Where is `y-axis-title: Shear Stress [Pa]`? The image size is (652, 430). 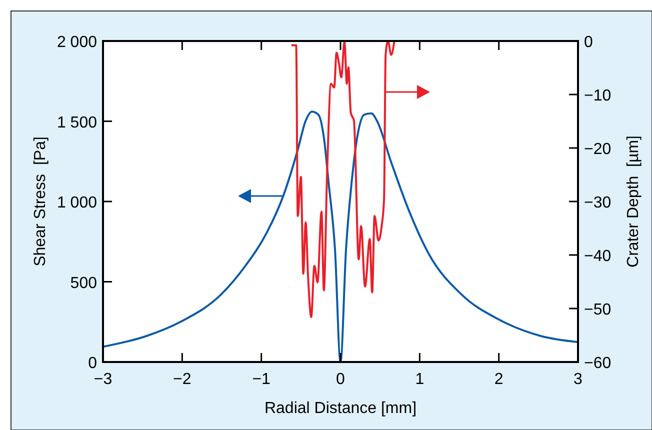 y-axis-title: Shear Stress [Pa] is located at coordinates (40, 201).